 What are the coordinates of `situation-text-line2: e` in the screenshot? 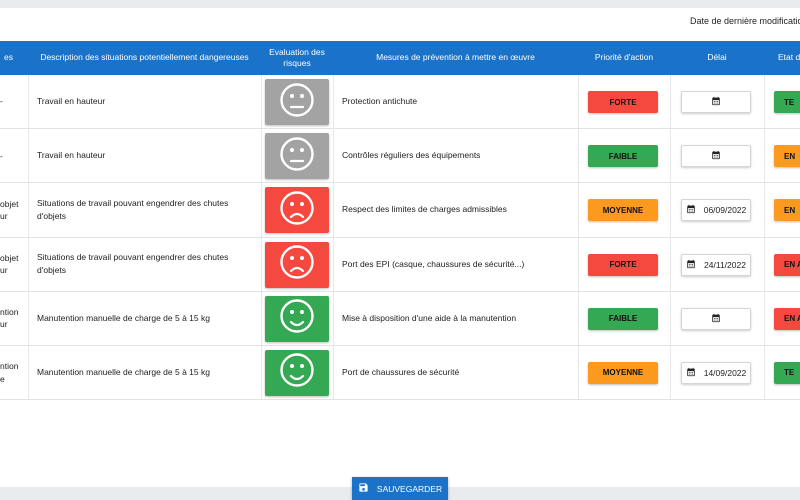 It's located at (2, 378).